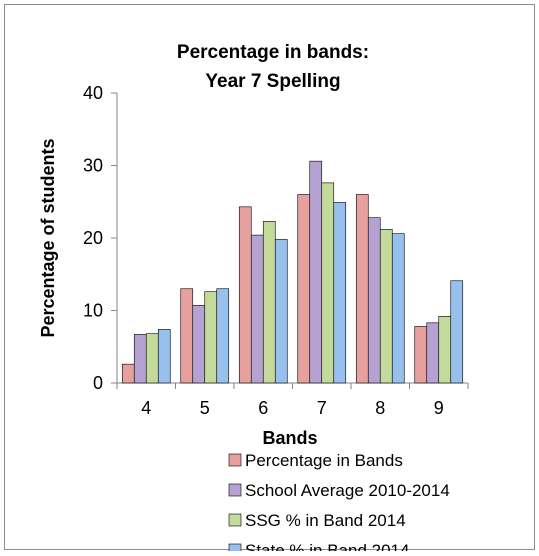  Describe the element at coordinates (93, 93) in the screenshot. I see `y-tick-label: 40` at that location.